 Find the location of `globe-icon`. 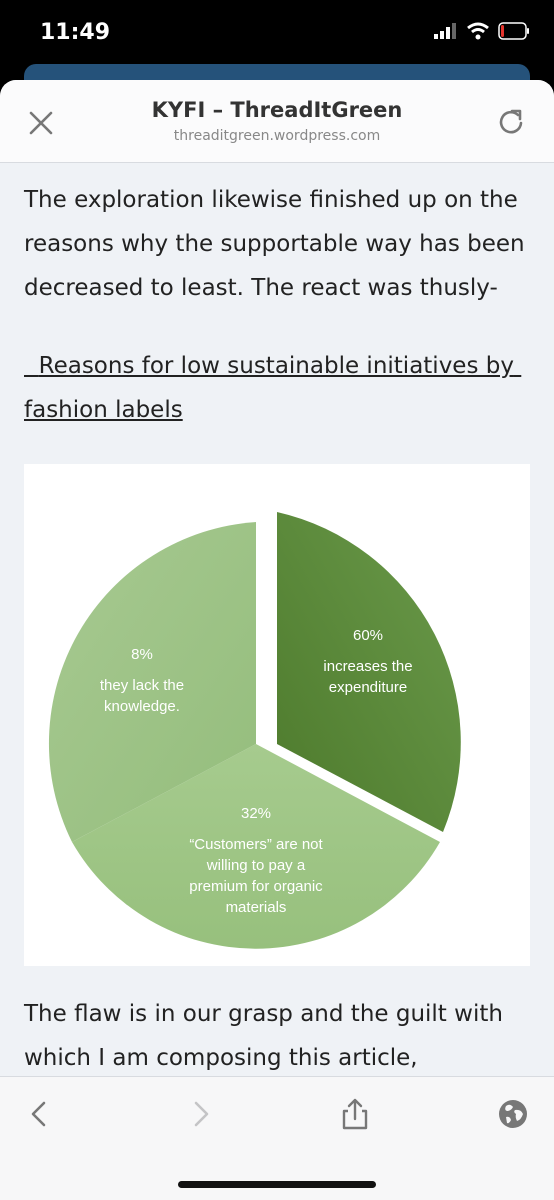

globe-icon is located at coordinates (513, 1114).